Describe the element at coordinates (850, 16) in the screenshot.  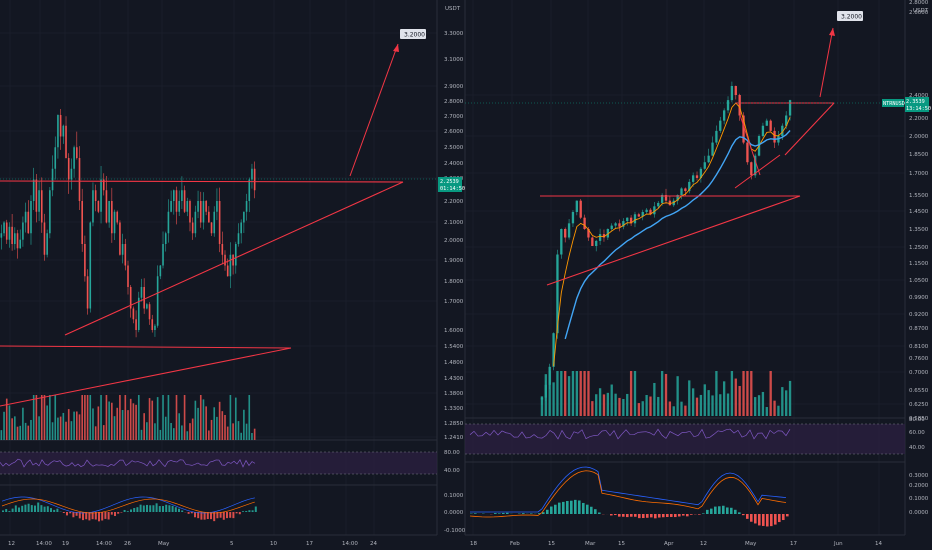
I see `right-target-label: 3.2000` at that location.